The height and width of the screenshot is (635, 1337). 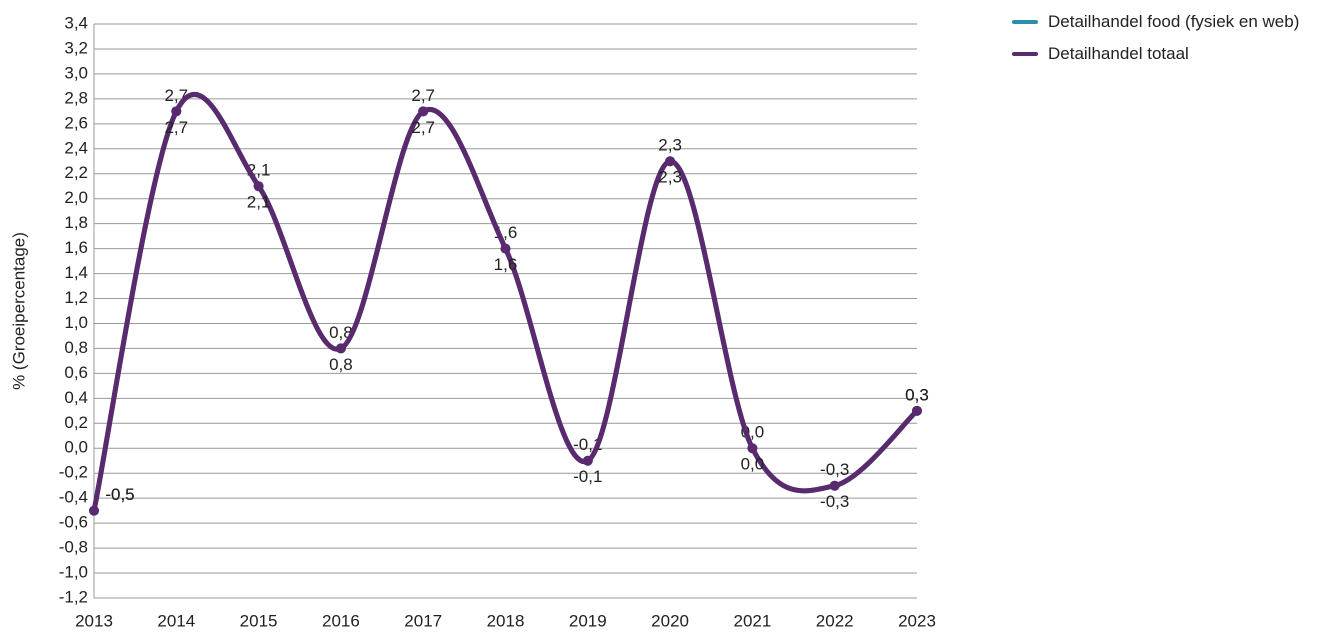 What do you see at coordinates (76, 322) in the screenshot?
I see `y-tick-label: 1,0` at bounding box center [76, 322].